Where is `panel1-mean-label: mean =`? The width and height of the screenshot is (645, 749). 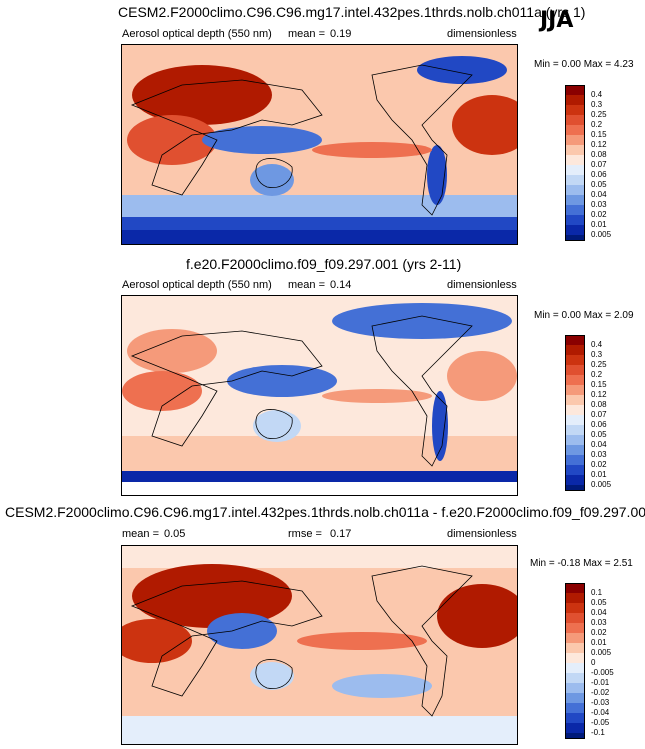 panel1-mean-label: mean = is located at coordinates (306, 34).